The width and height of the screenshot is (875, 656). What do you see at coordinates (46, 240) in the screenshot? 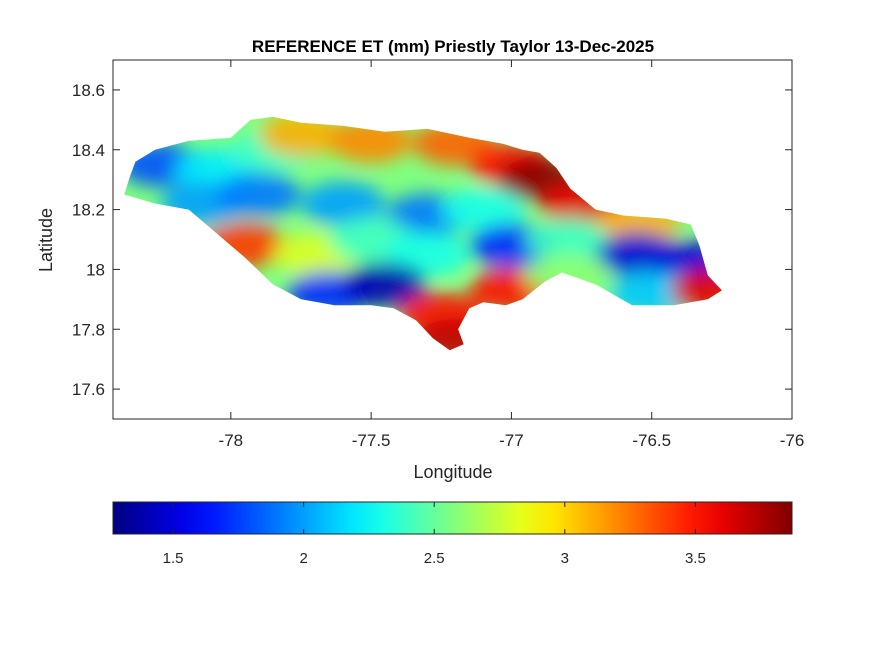
I see `y-axis-label: Latitude` at bounding box center [46, 240].